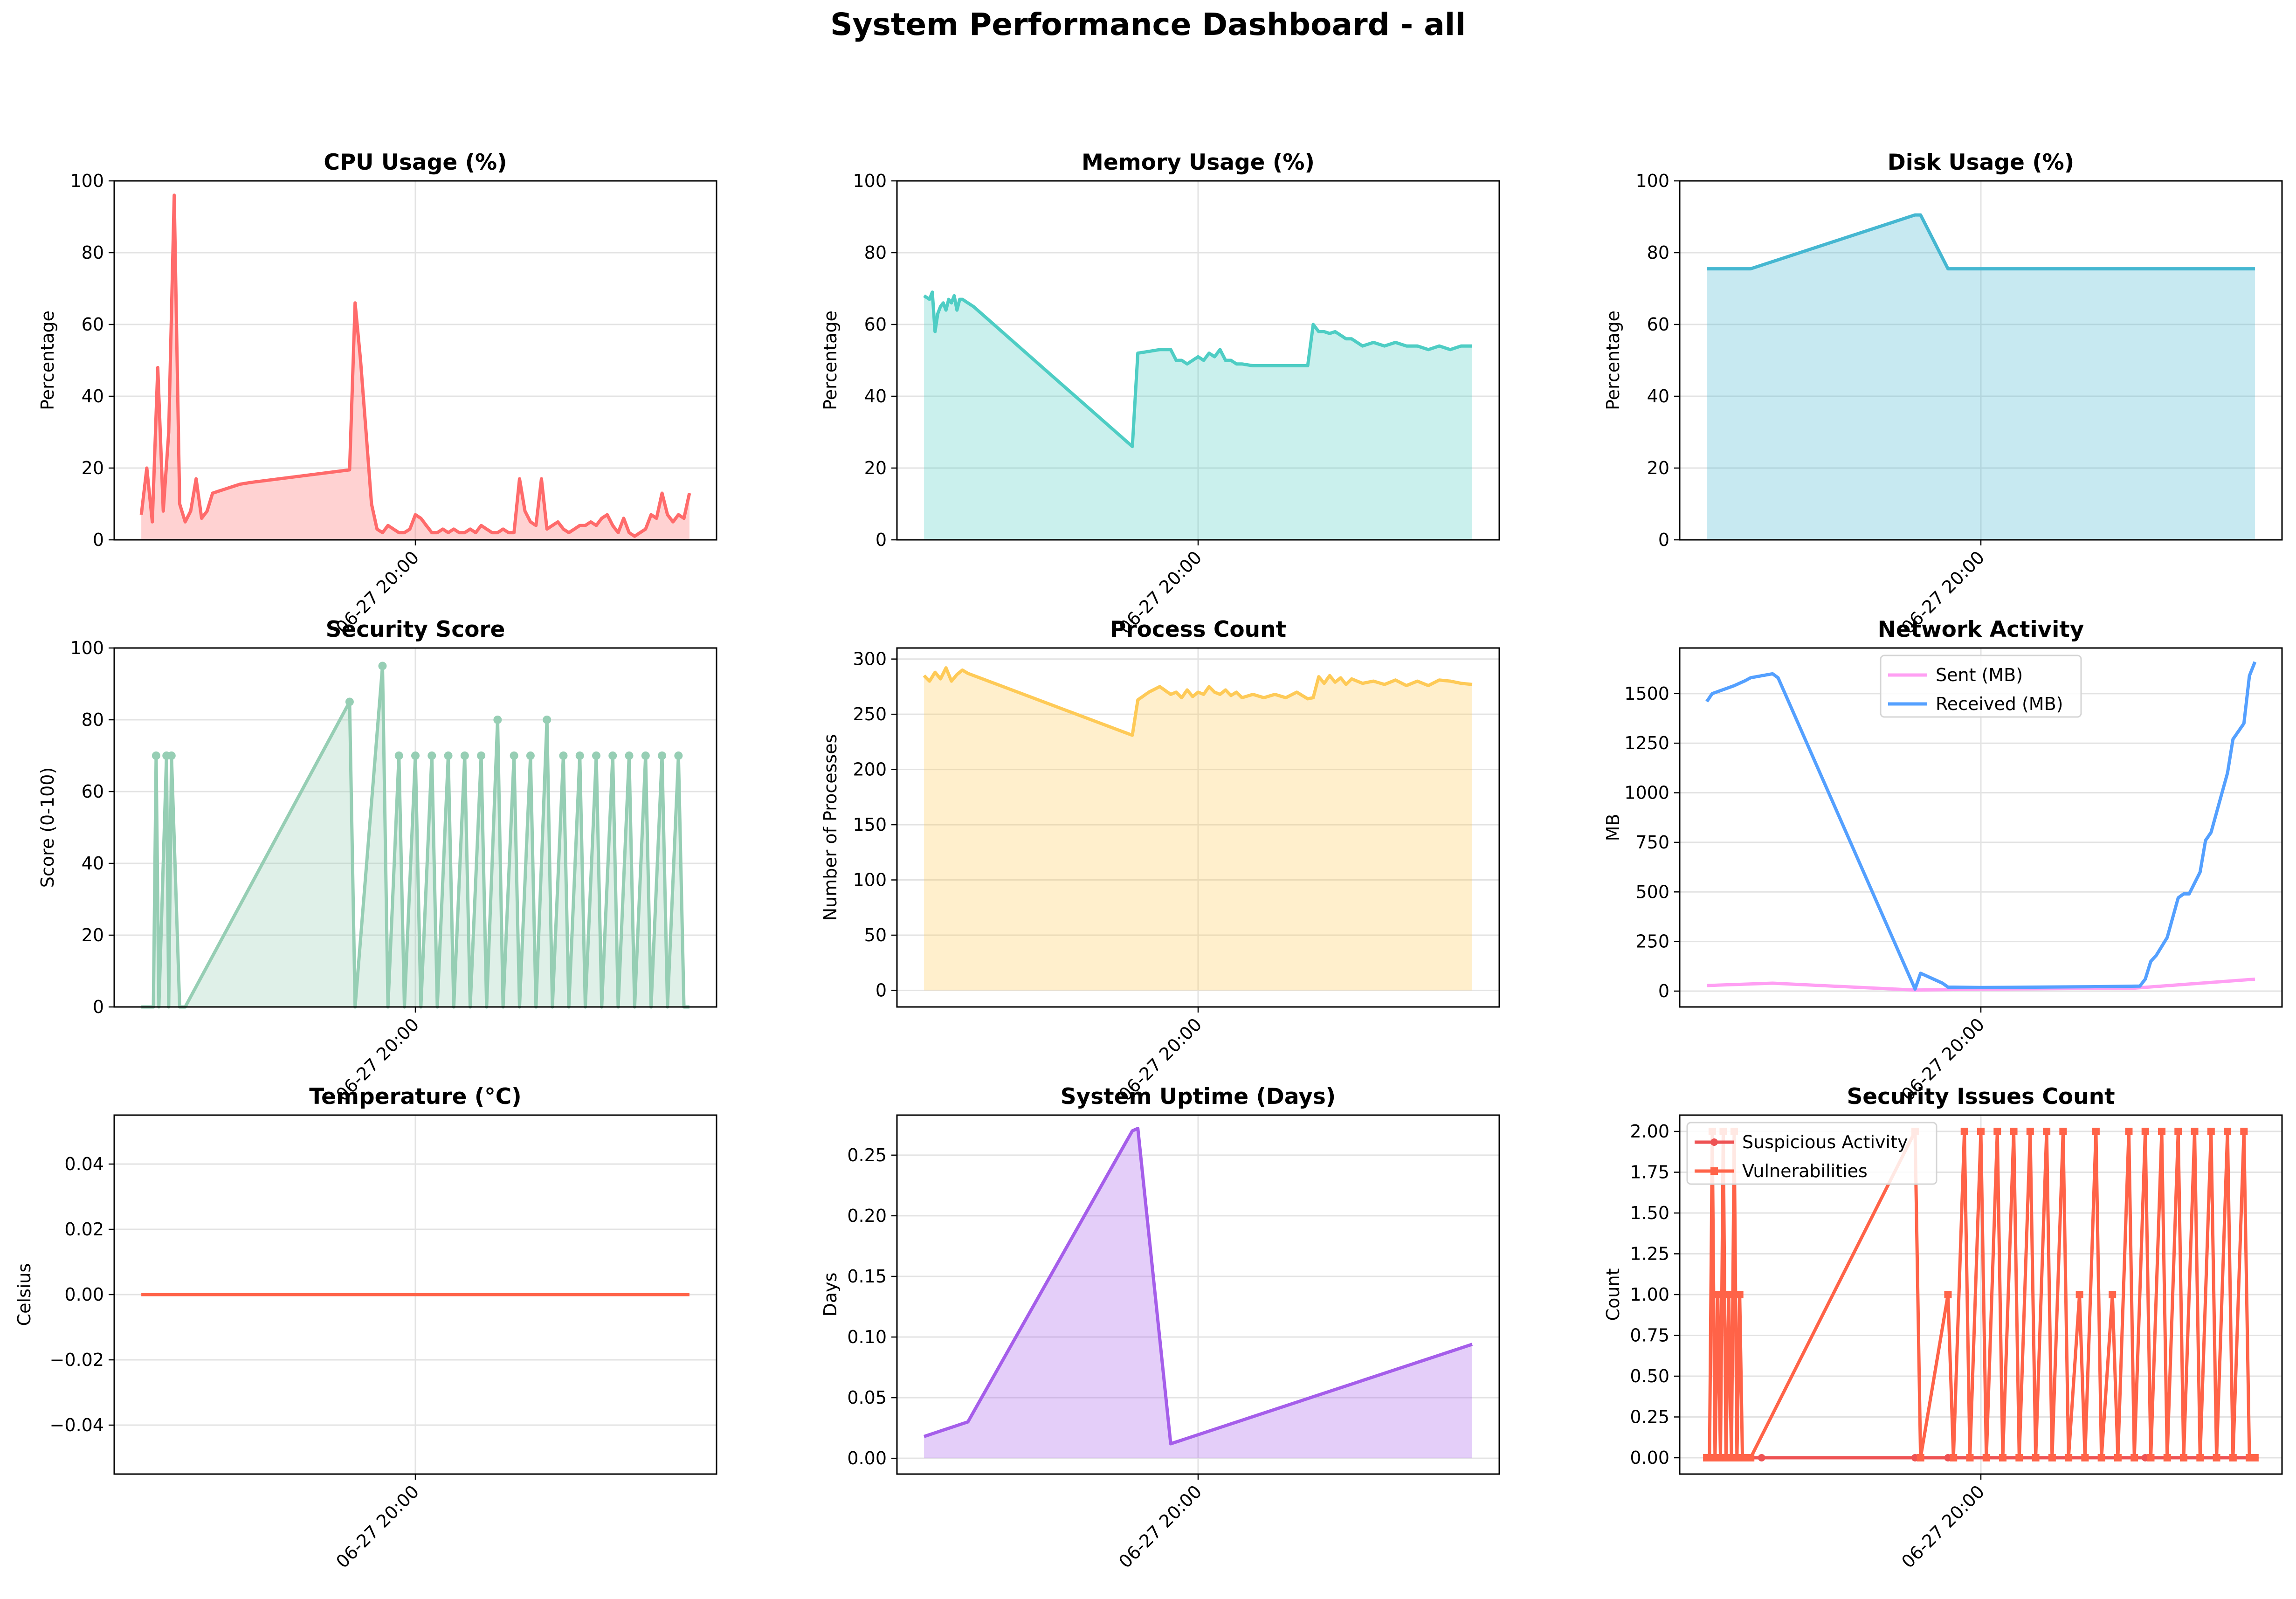 The image size is (2296, 1599). I want to click on legend-label: Sent (MB), so click(1979, 675).